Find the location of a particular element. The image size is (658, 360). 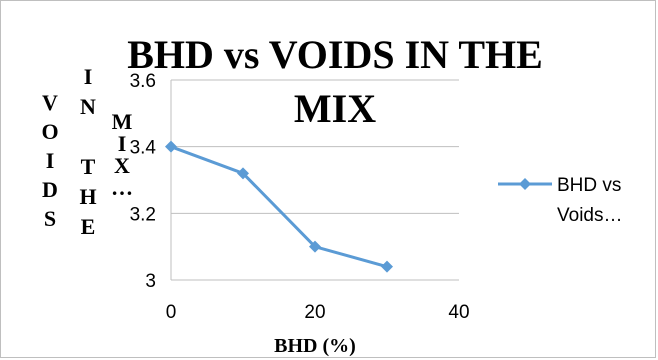

x-tick-label: 40 is located at coordinates (458, 312).